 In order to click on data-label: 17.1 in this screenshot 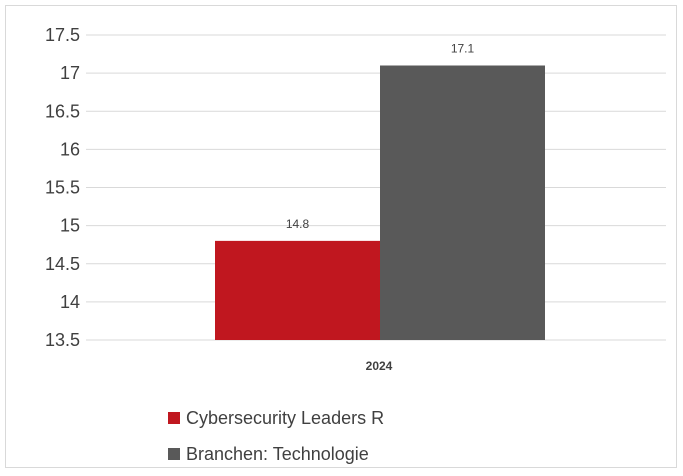, I will do `click(463, 49)`.